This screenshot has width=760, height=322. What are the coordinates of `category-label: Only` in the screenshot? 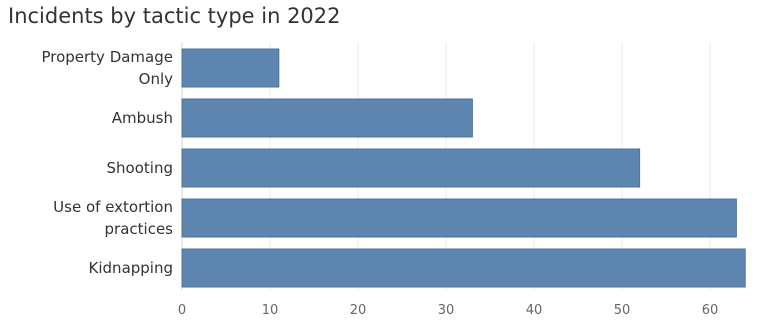 It's located at (156, 79).